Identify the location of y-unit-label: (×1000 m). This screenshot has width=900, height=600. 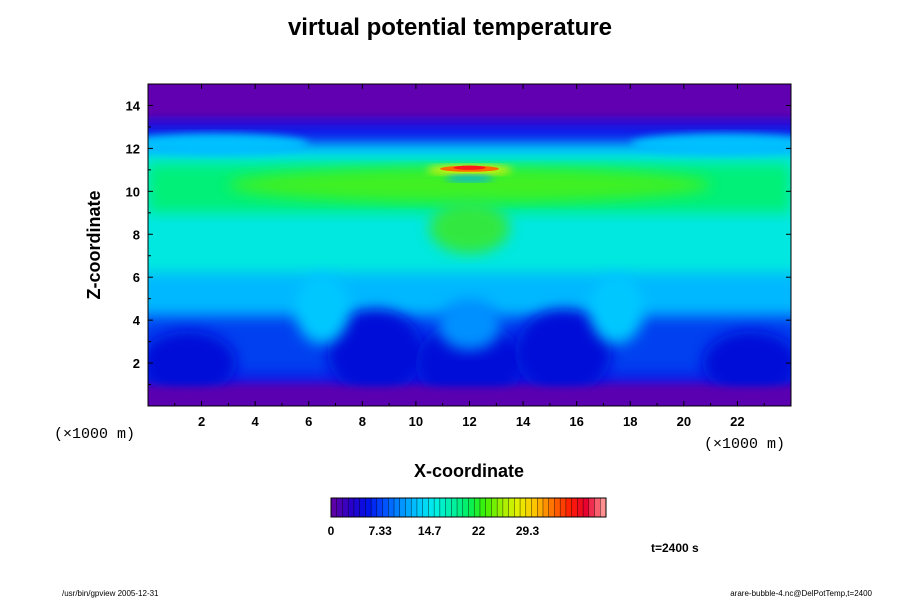
(744, 444).